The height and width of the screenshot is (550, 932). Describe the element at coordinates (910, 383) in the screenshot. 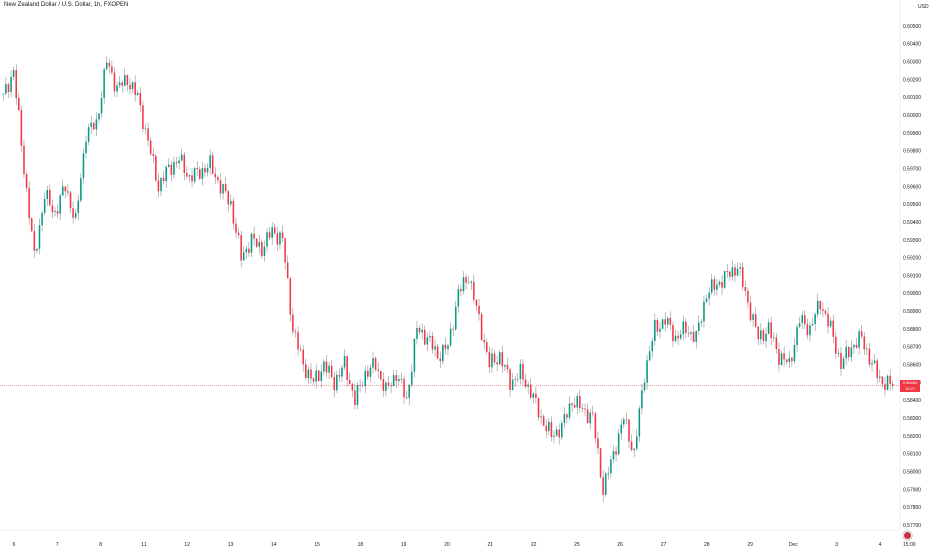

I see `last-price-value: 0.58483` at that location.